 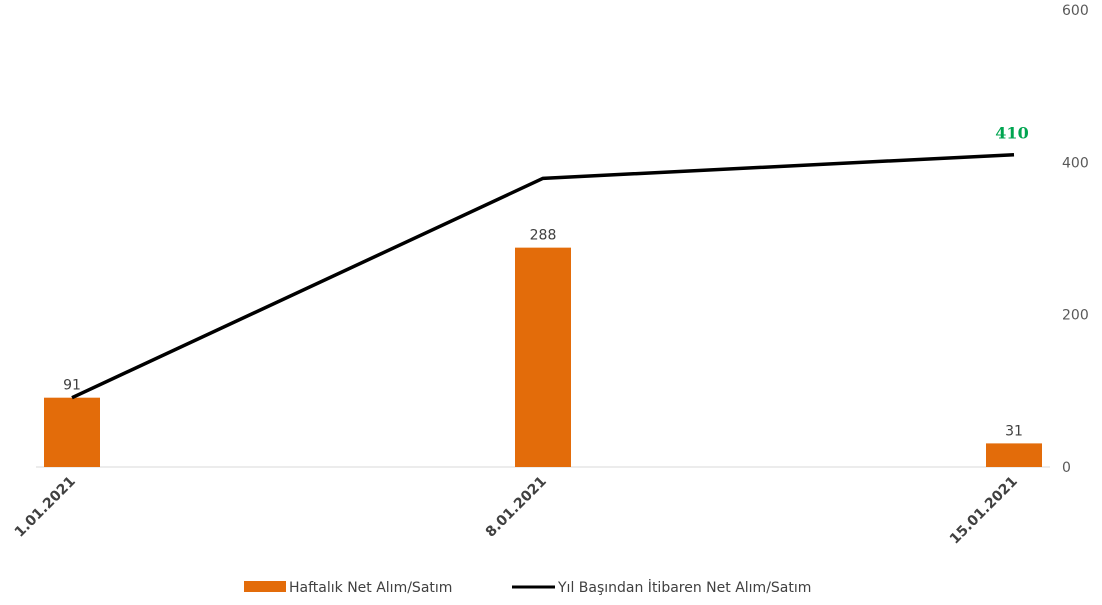 What do you see at coordinates (1014, 431) in the screenshot?
I see `bar-data-label: 31` at bounding box center [1014, 431].